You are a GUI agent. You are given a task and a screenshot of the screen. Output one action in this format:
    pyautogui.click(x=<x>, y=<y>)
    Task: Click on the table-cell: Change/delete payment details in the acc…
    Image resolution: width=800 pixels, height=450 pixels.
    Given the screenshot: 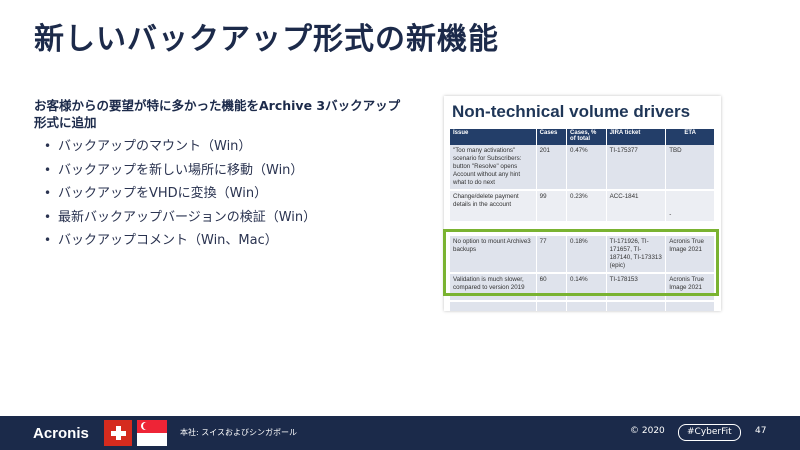 What is the action you would take?
    pyautogui.click(x=493, y=206)
    